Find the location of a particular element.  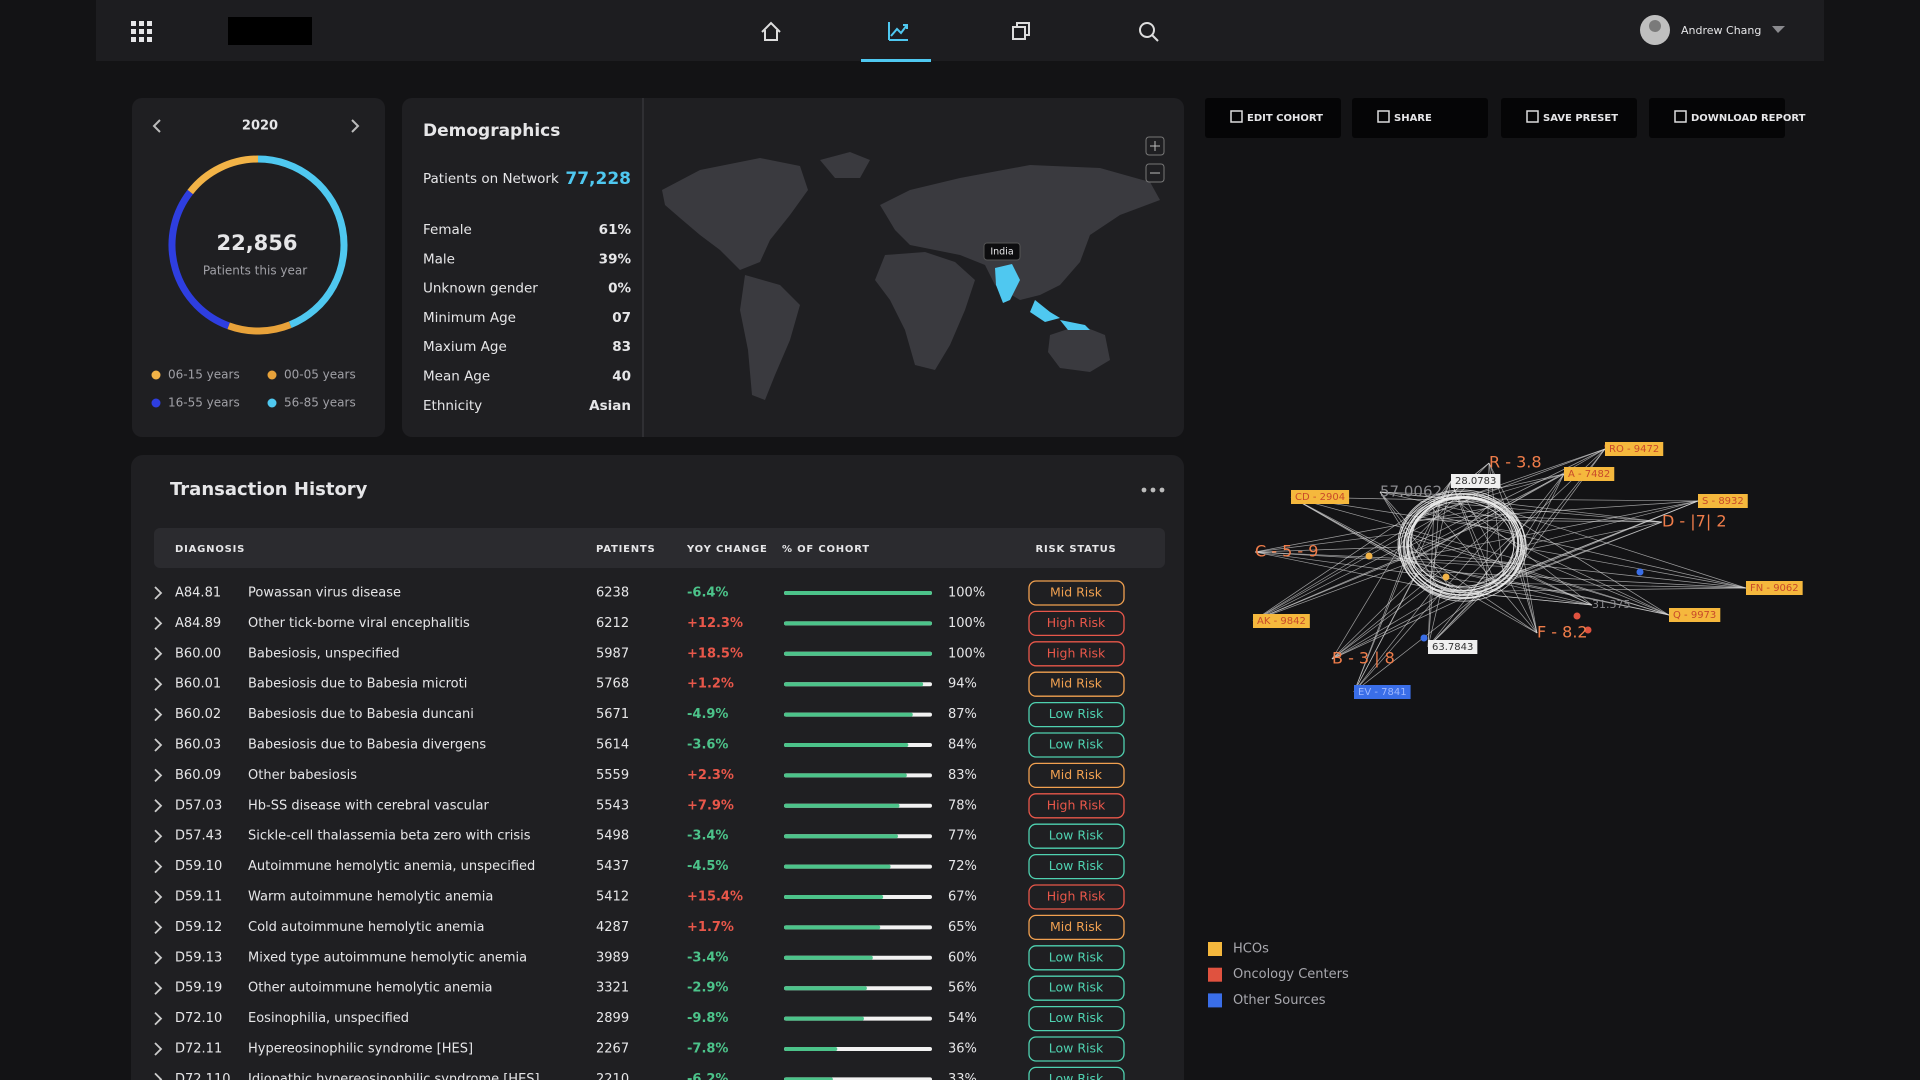

node-label: C - 5 - 9 is located at coordinates (1286, 551).